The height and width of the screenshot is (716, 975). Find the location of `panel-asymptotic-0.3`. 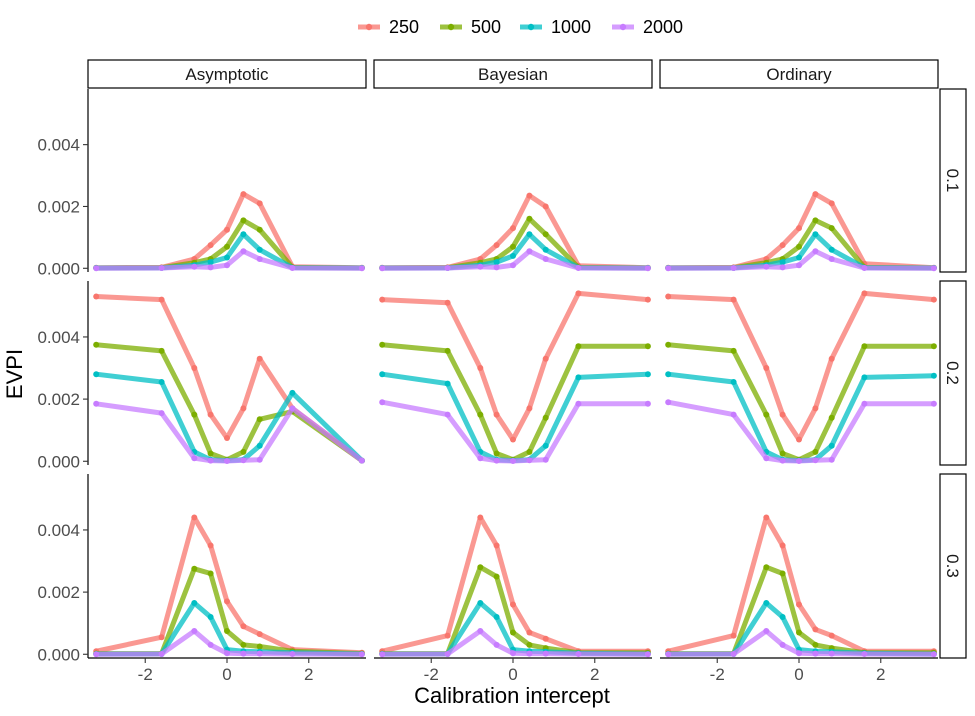

panel-asymptotic-0.3 is located at coordinates (229, 586).